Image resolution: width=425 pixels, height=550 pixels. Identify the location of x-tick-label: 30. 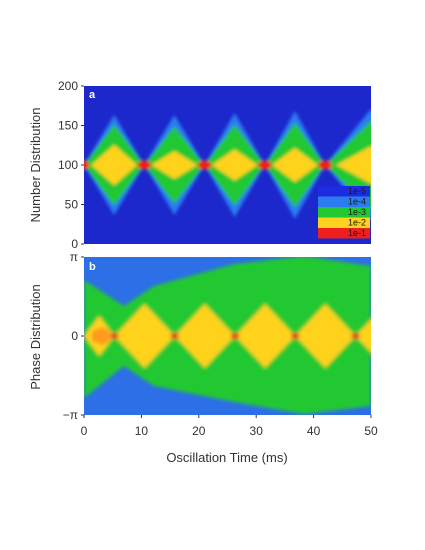
(257, 431).